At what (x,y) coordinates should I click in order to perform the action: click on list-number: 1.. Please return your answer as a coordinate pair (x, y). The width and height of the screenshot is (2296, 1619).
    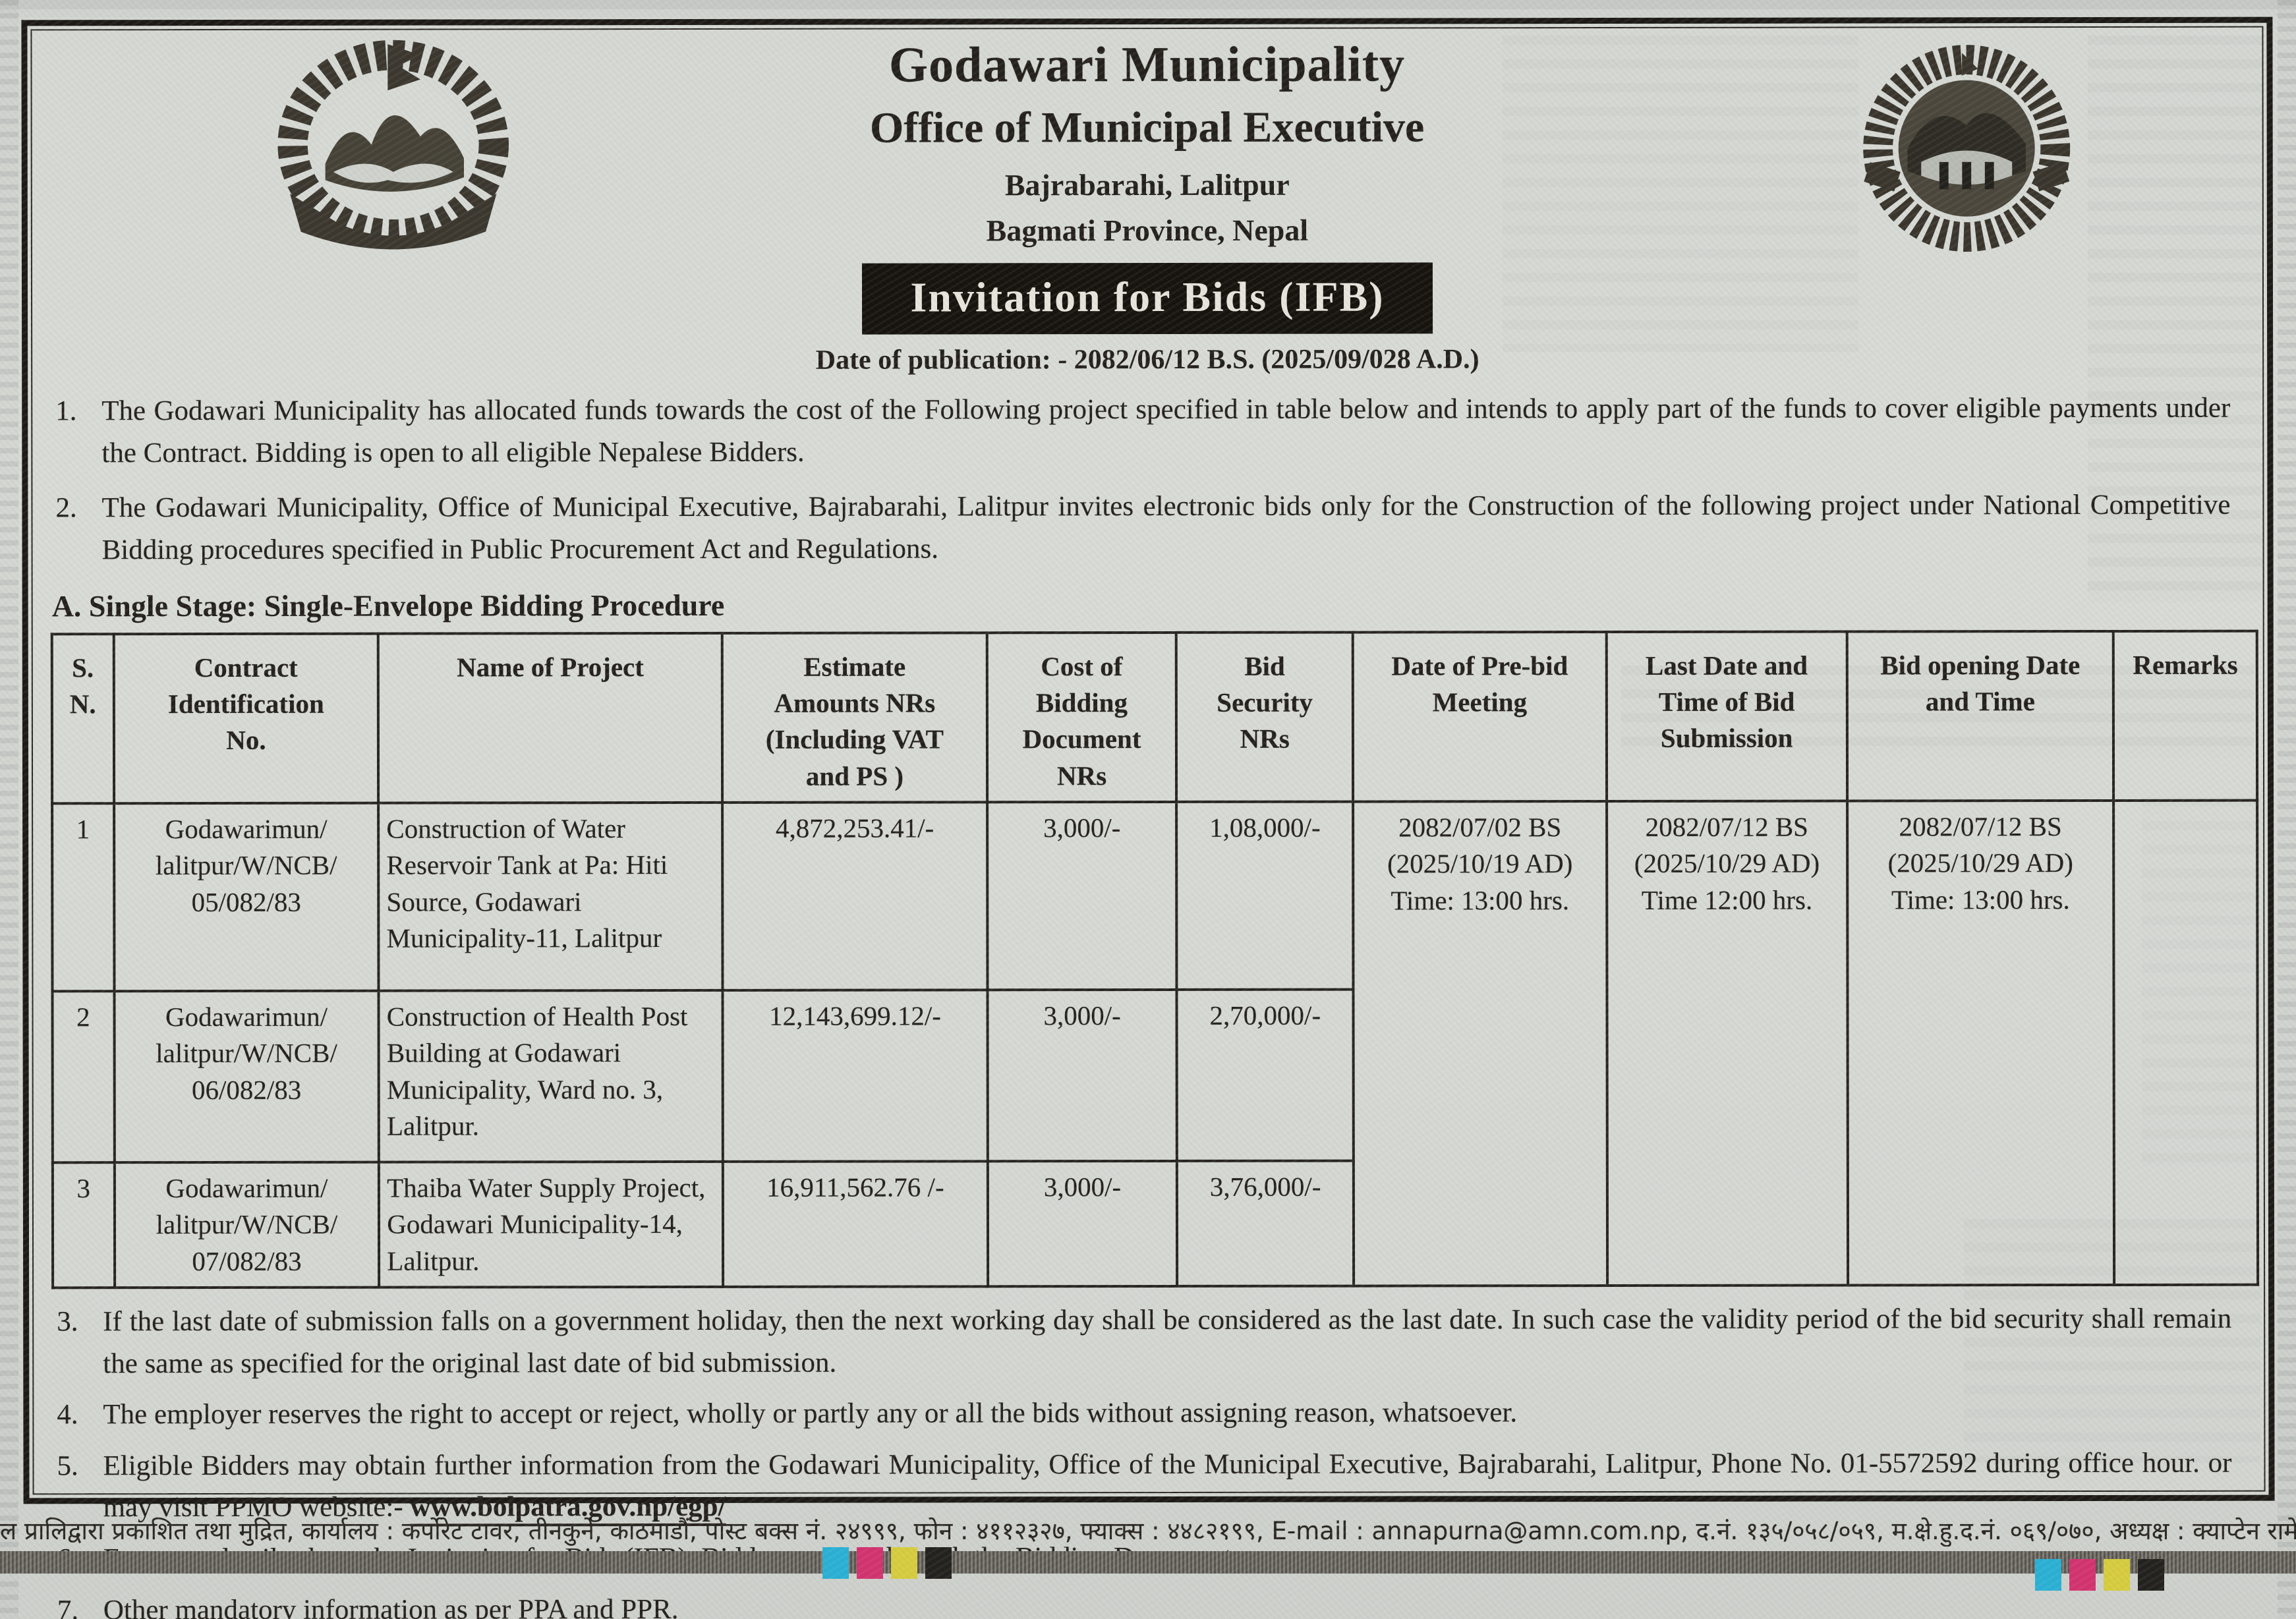
    Looking at the image, I should click on (66, 411).